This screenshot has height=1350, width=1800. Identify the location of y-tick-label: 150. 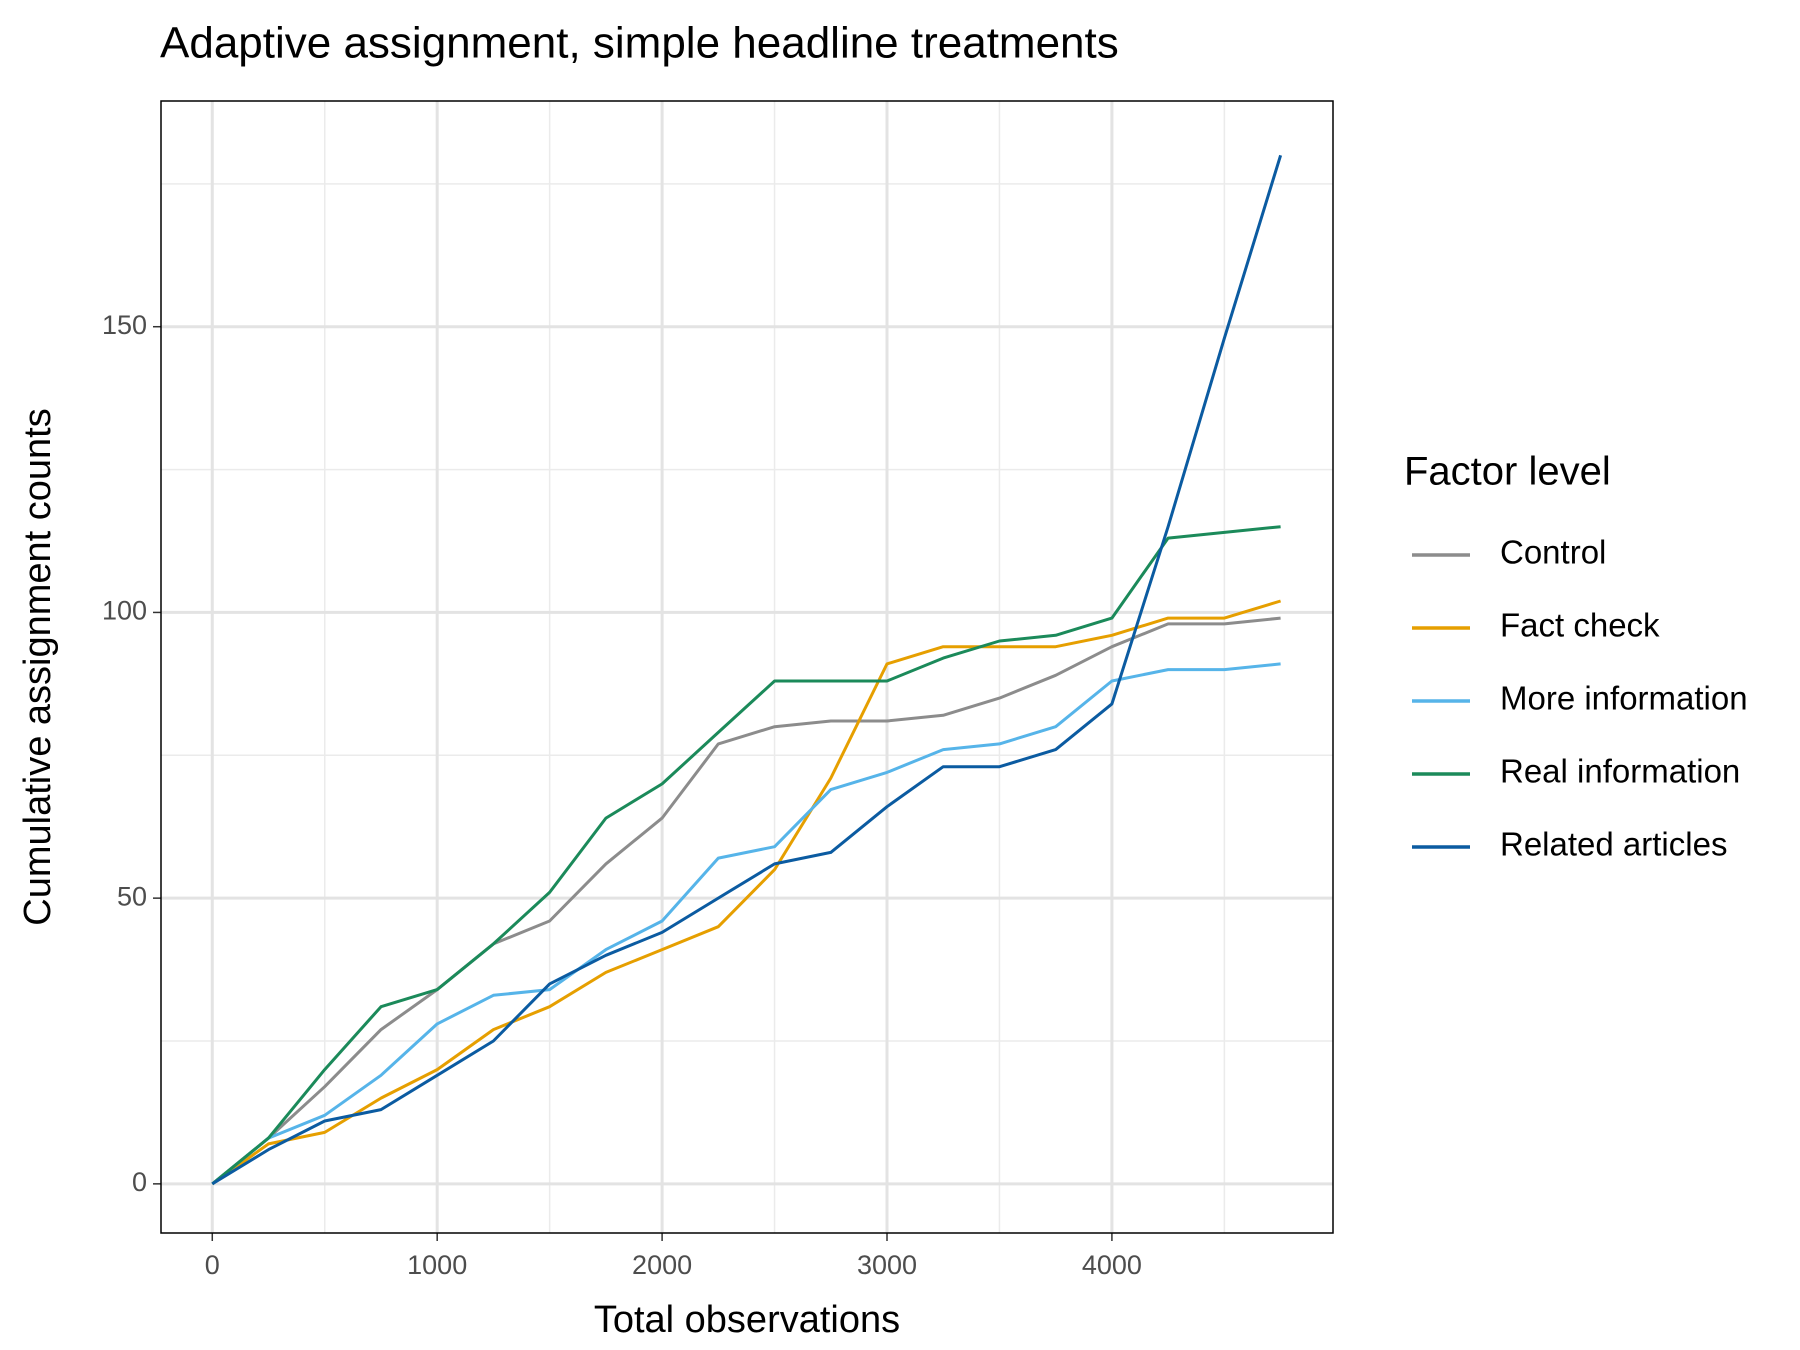
(124, 325).